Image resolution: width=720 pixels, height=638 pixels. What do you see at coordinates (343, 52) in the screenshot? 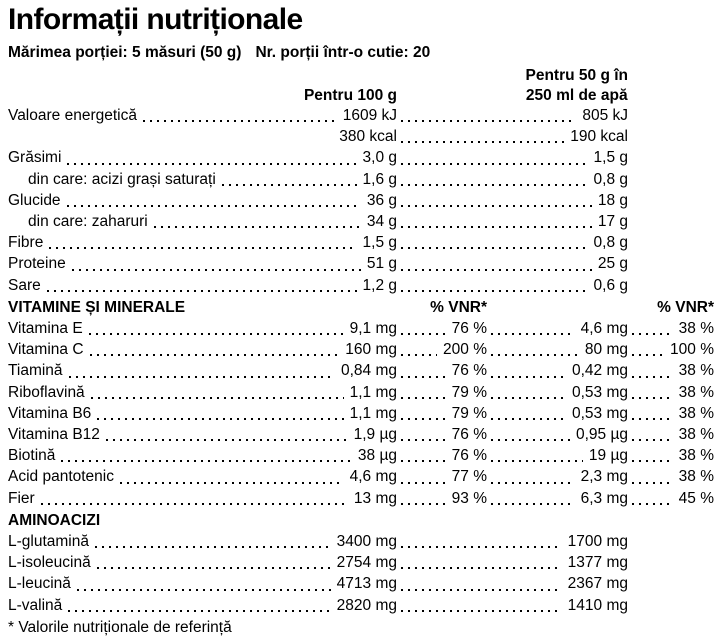
I see `servings-per-box: Nr. porții într-o cutie: 20` at bounding box center [343, 52].